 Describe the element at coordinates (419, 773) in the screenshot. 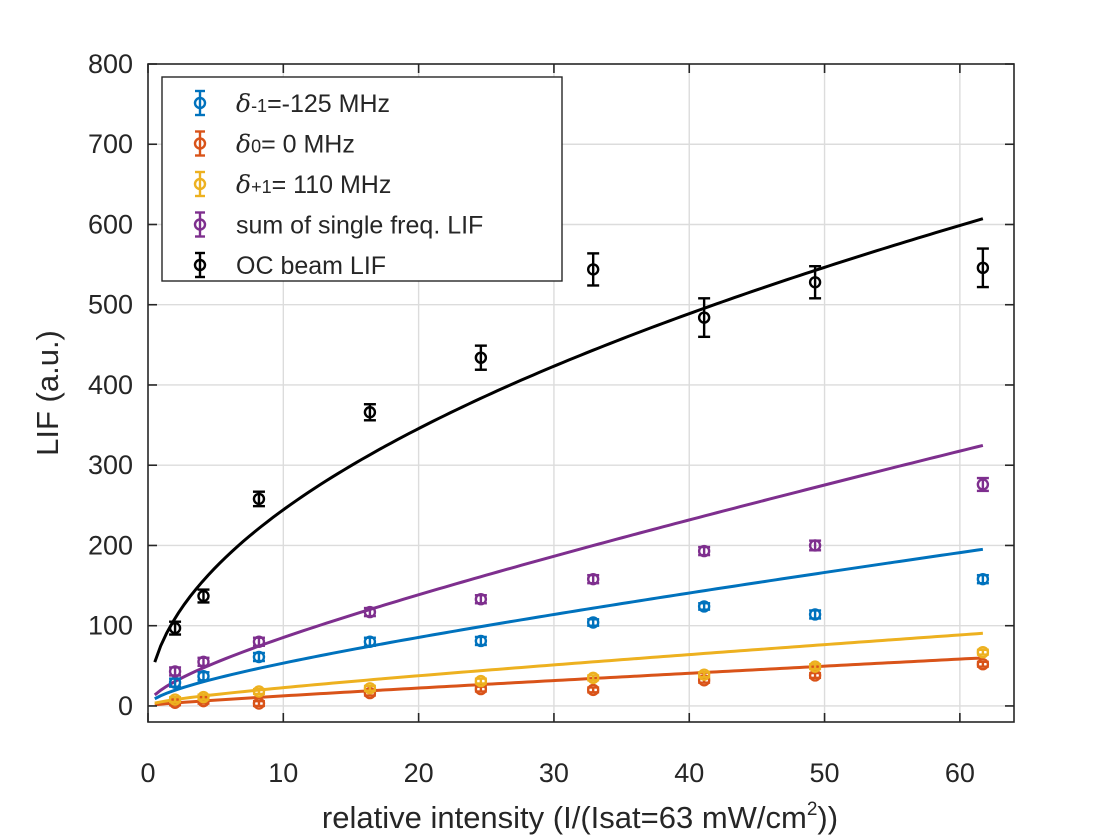

I see `x-tick-label: 20` at that location.